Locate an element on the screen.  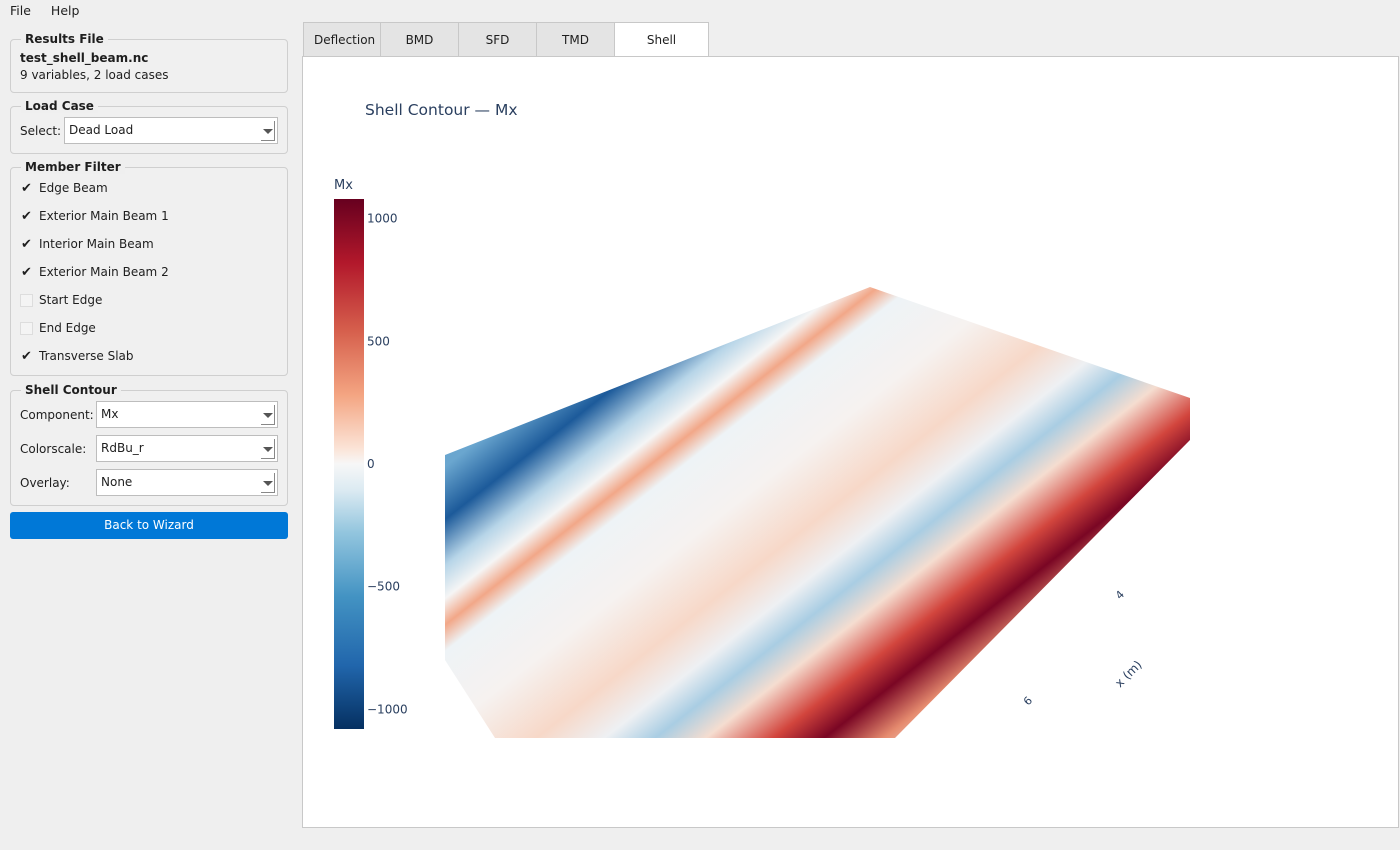
tab-bmd: BMD is located at coordinates (419, 39).